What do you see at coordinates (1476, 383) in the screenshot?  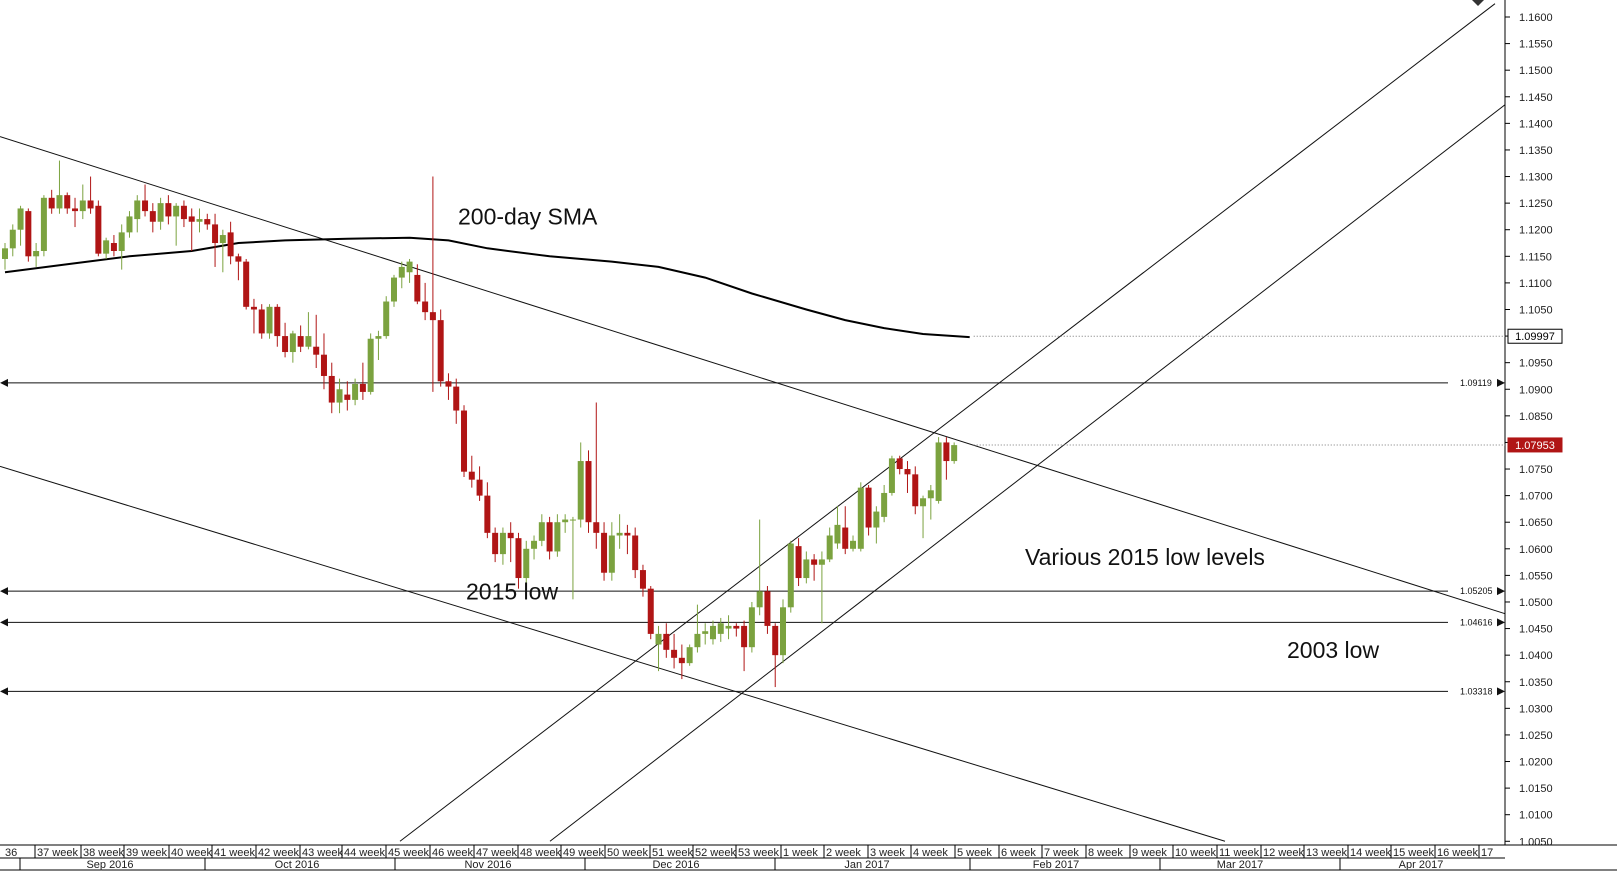 I see `level-label-0: 1.09119` at bounding box center [1476, 383].